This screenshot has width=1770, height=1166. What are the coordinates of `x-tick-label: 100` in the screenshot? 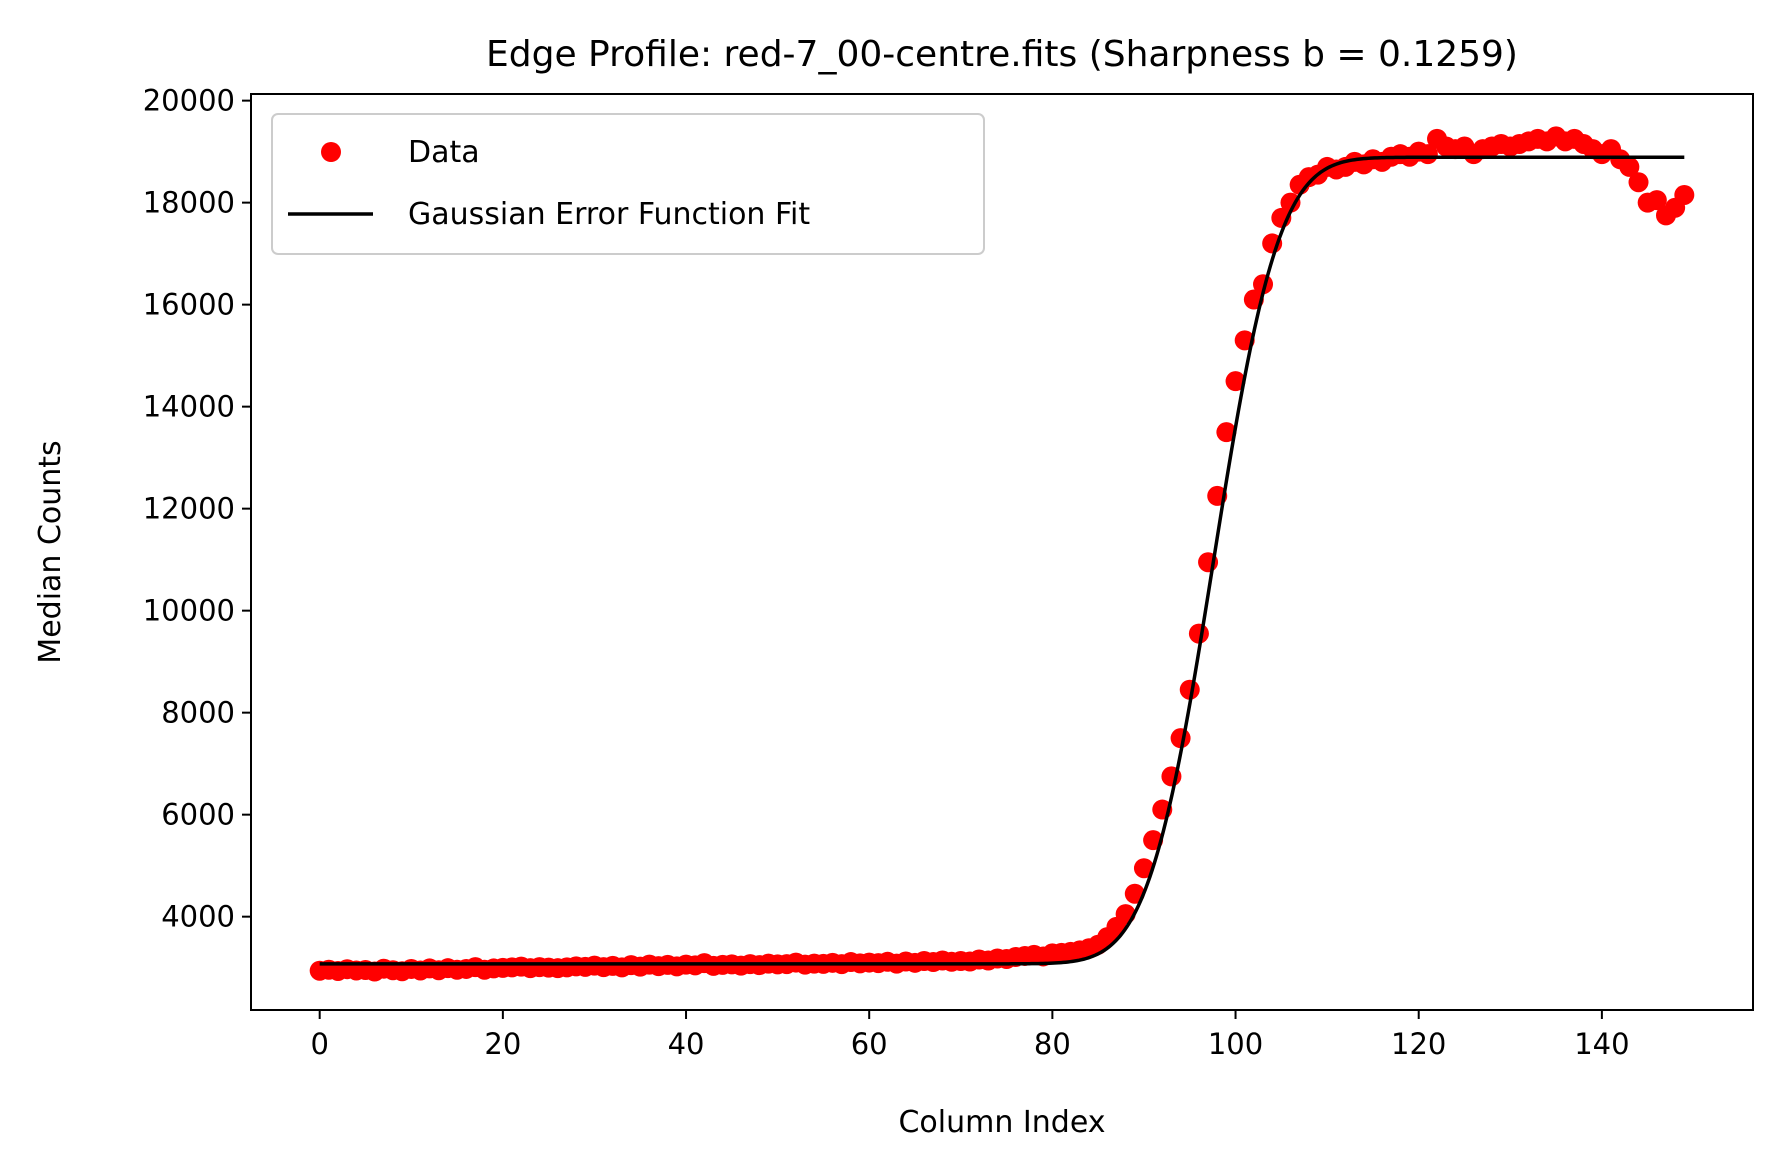 It's located at (1235, 1044).